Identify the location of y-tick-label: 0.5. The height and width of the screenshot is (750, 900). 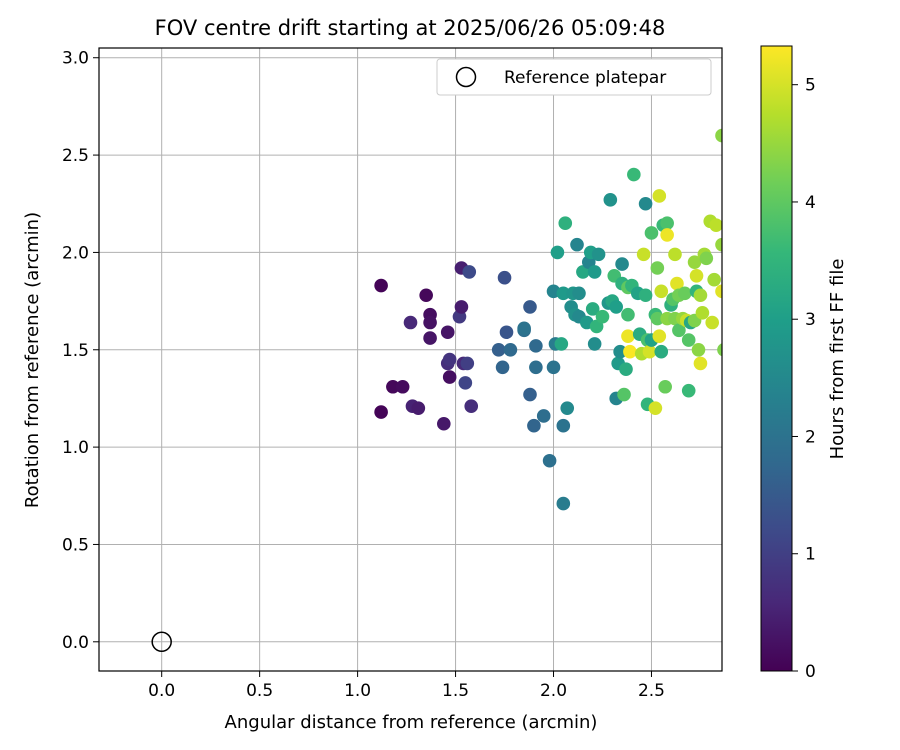
(75, 545).